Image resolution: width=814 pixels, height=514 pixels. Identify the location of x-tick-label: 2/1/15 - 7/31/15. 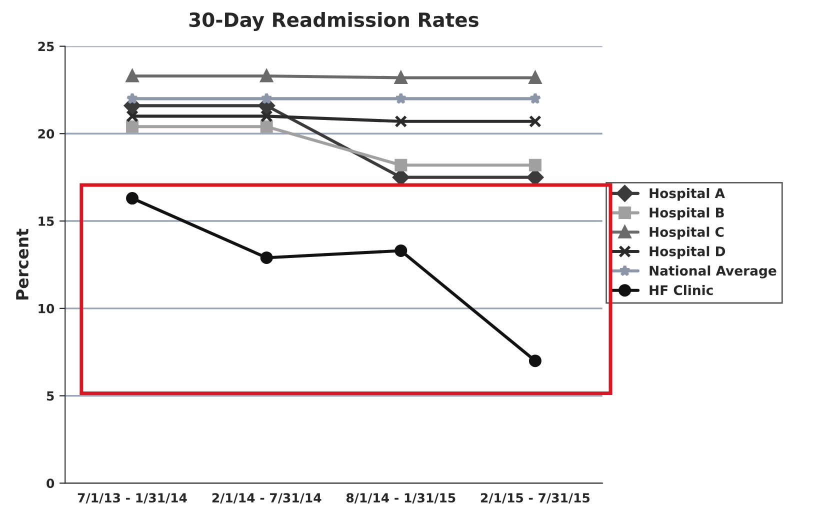
(535, 498).